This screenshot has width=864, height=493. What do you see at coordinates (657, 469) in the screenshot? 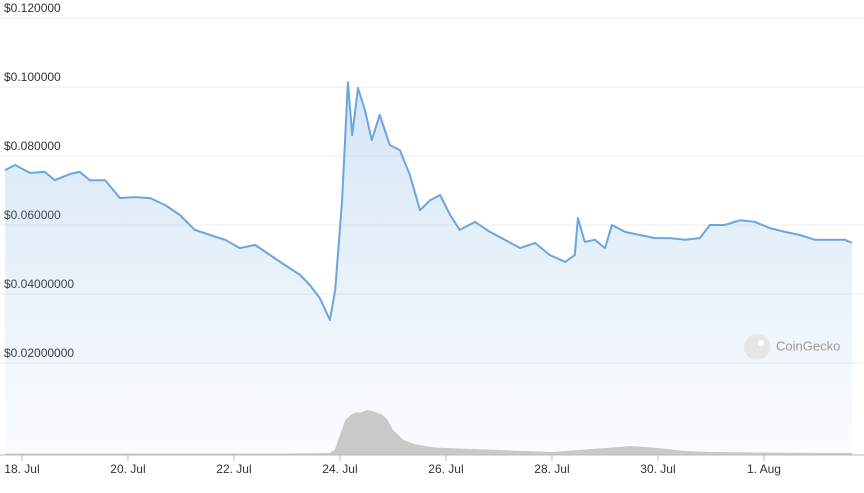
I see `x-tick-label: 30. Jul` at bounding box center [657, 469].